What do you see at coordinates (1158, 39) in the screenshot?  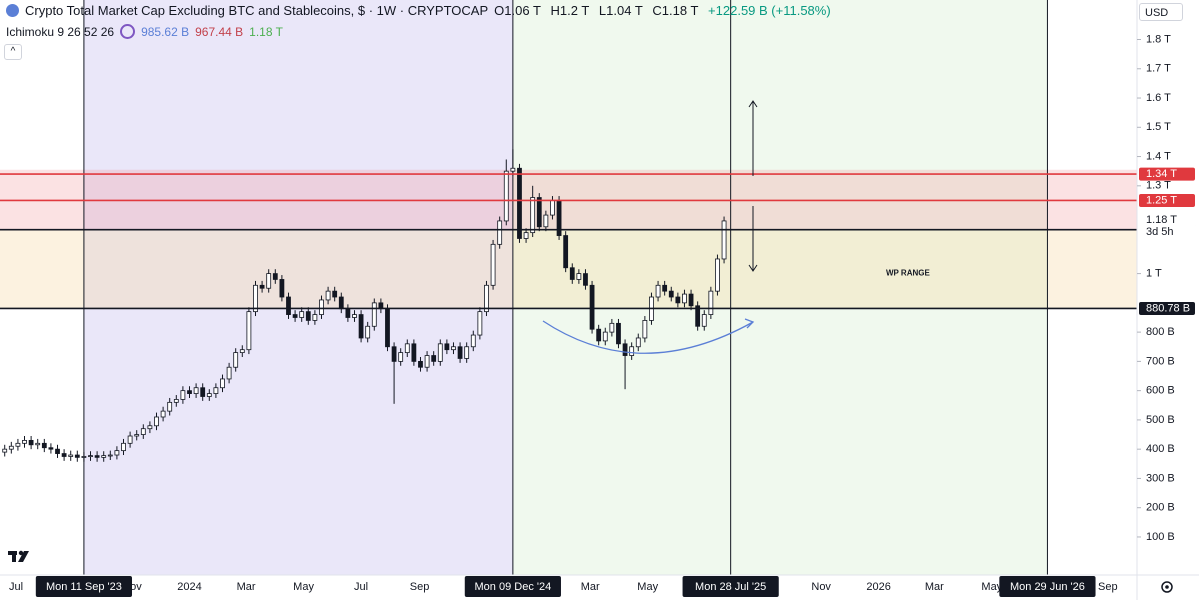 I see `y-tick-label: 1.8 T` at bounding box center [1158, 39].